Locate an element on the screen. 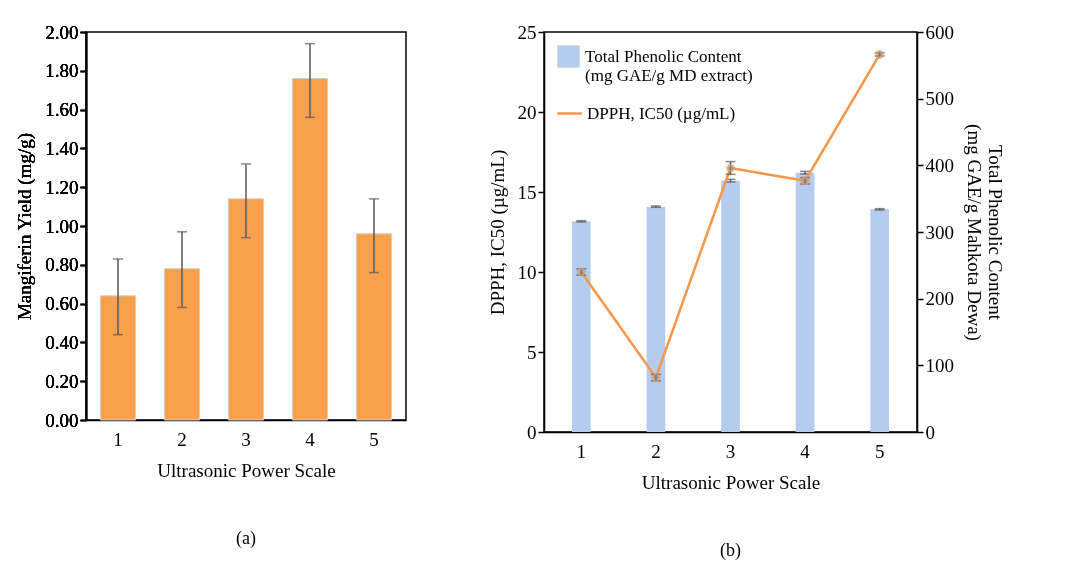  y-tick-label: 0 is located at coordinates (532, 432).